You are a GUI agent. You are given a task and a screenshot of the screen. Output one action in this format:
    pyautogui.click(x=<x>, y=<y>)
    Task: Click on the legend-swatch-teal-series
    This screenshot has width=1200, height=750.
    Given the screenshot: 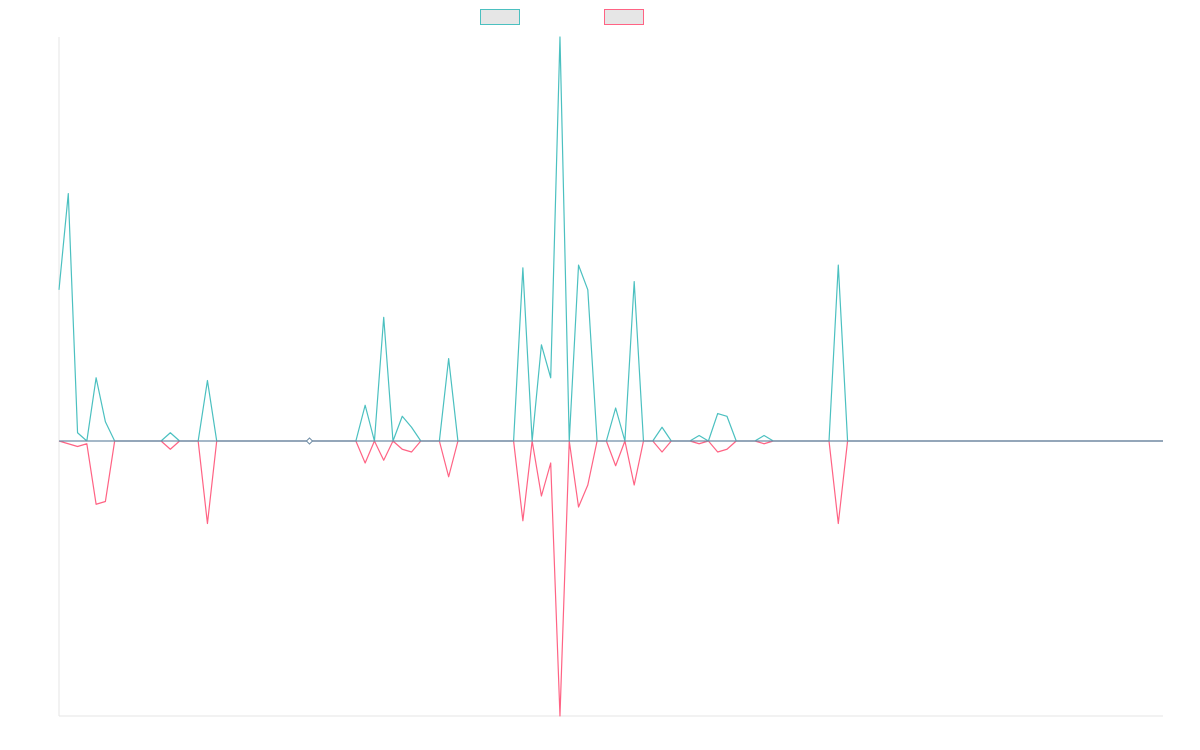 What is the action you would take?
    pyautogui.click(x=500, y=17)
    